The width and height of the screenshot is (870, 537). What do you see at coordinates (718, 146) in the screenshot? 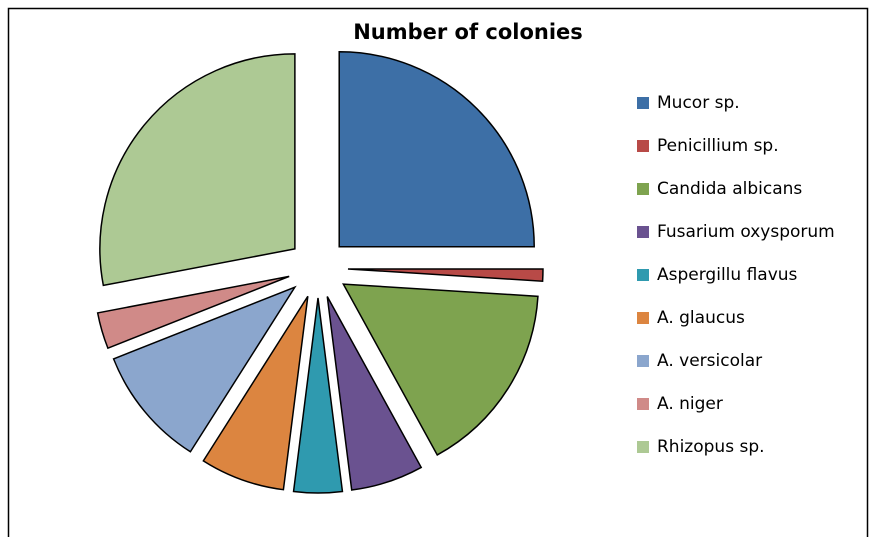
I see `legend-label: Penicillium sp.` at bounding box center [718, 146].